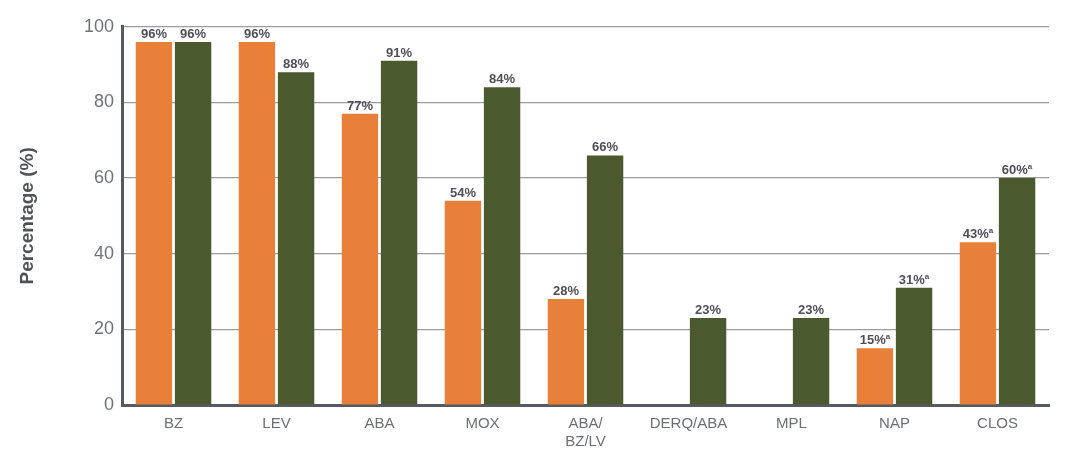 The width and height of the screenshot is (1065, 469). I want to click on x-tick-label: ABA, so click(379, 423).